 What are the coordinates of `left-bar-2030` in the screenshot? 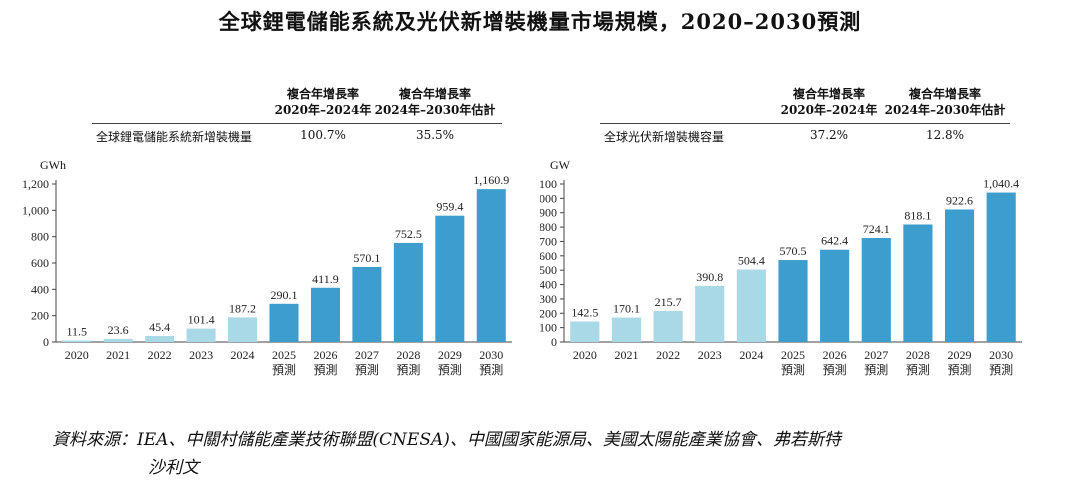 It's located at (491, 265).